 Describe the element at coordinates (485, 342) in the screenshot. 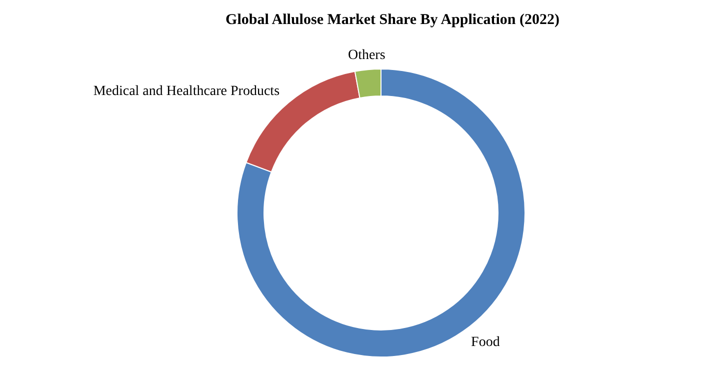

I see `slice-label: Food` at that location.